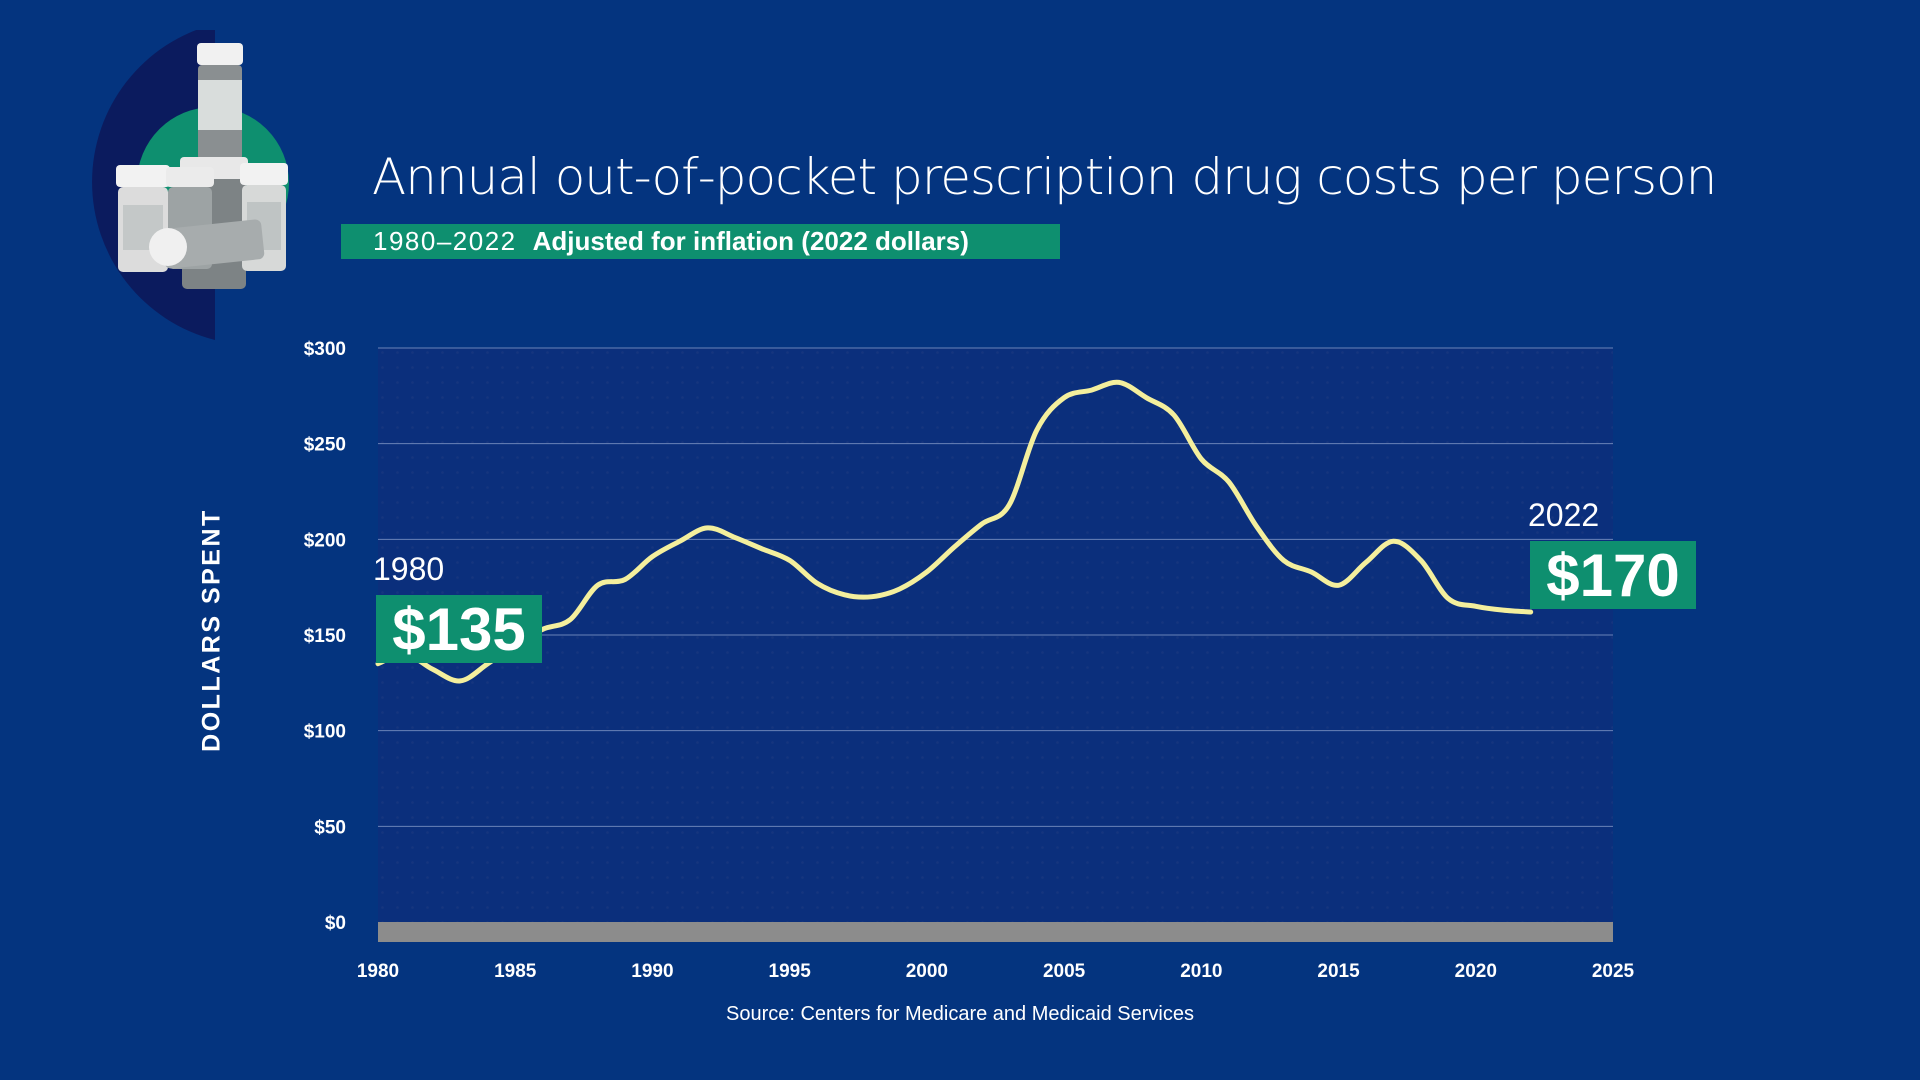  I want to click on baseline-bar, so click(995, 932).